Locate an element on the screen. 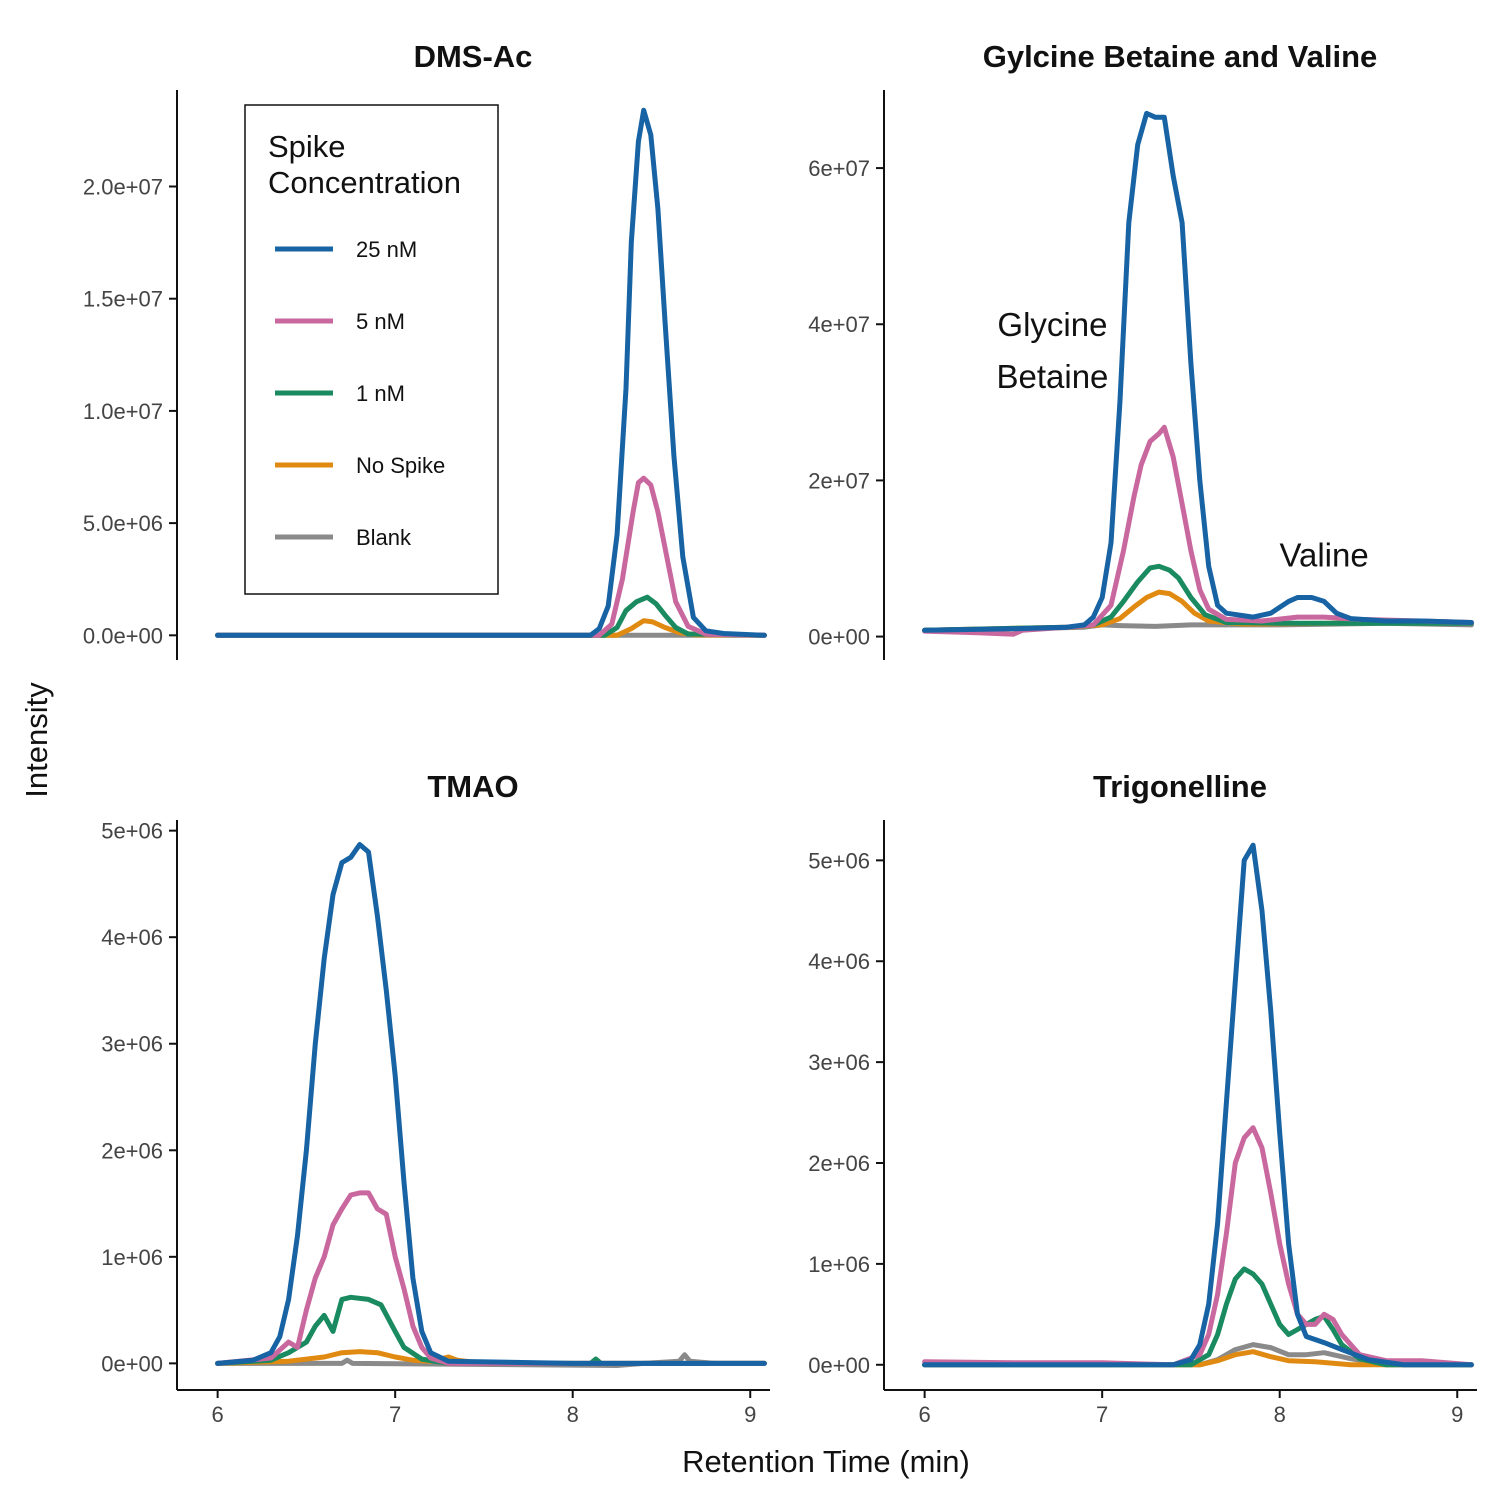  y-tick-label: 5.0e+06 is located at coordinates (123, 523).